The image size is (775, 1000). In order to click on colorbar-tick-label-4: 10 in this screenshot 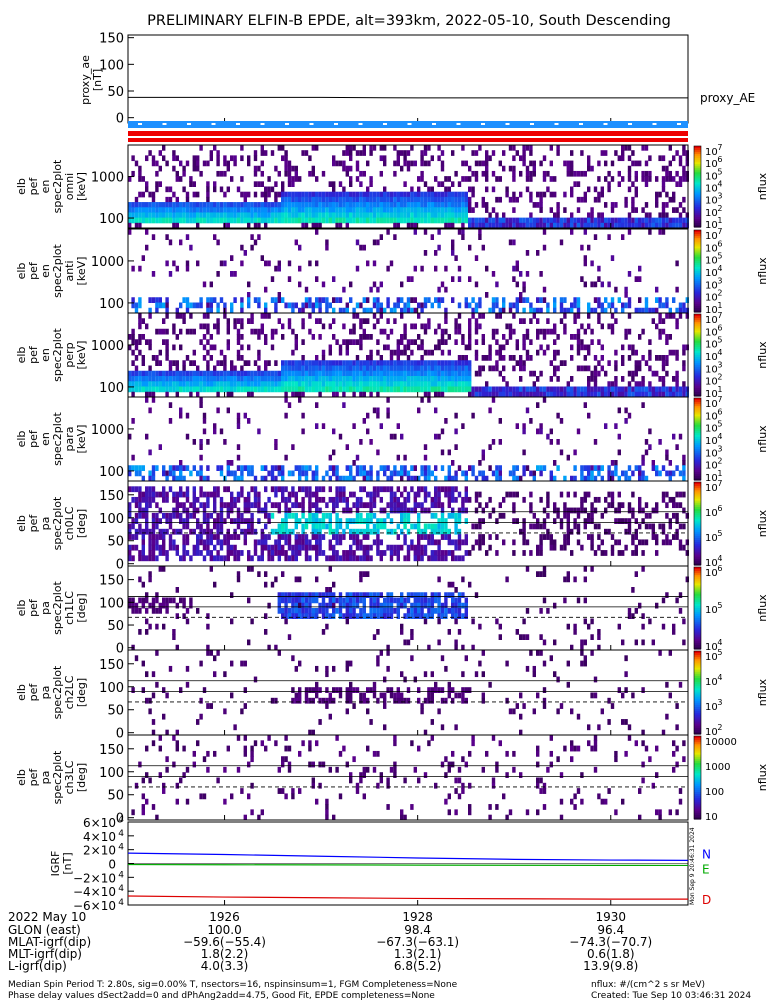, I will do `click(711, 466)`.